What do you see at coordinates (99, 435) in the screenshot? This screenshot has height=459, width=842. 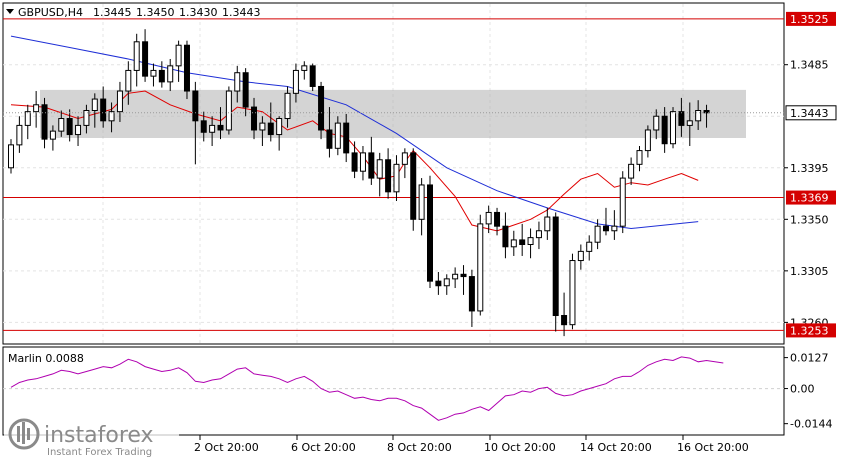 I see `svg-text: instaforex` at bounding box center [99, 435].